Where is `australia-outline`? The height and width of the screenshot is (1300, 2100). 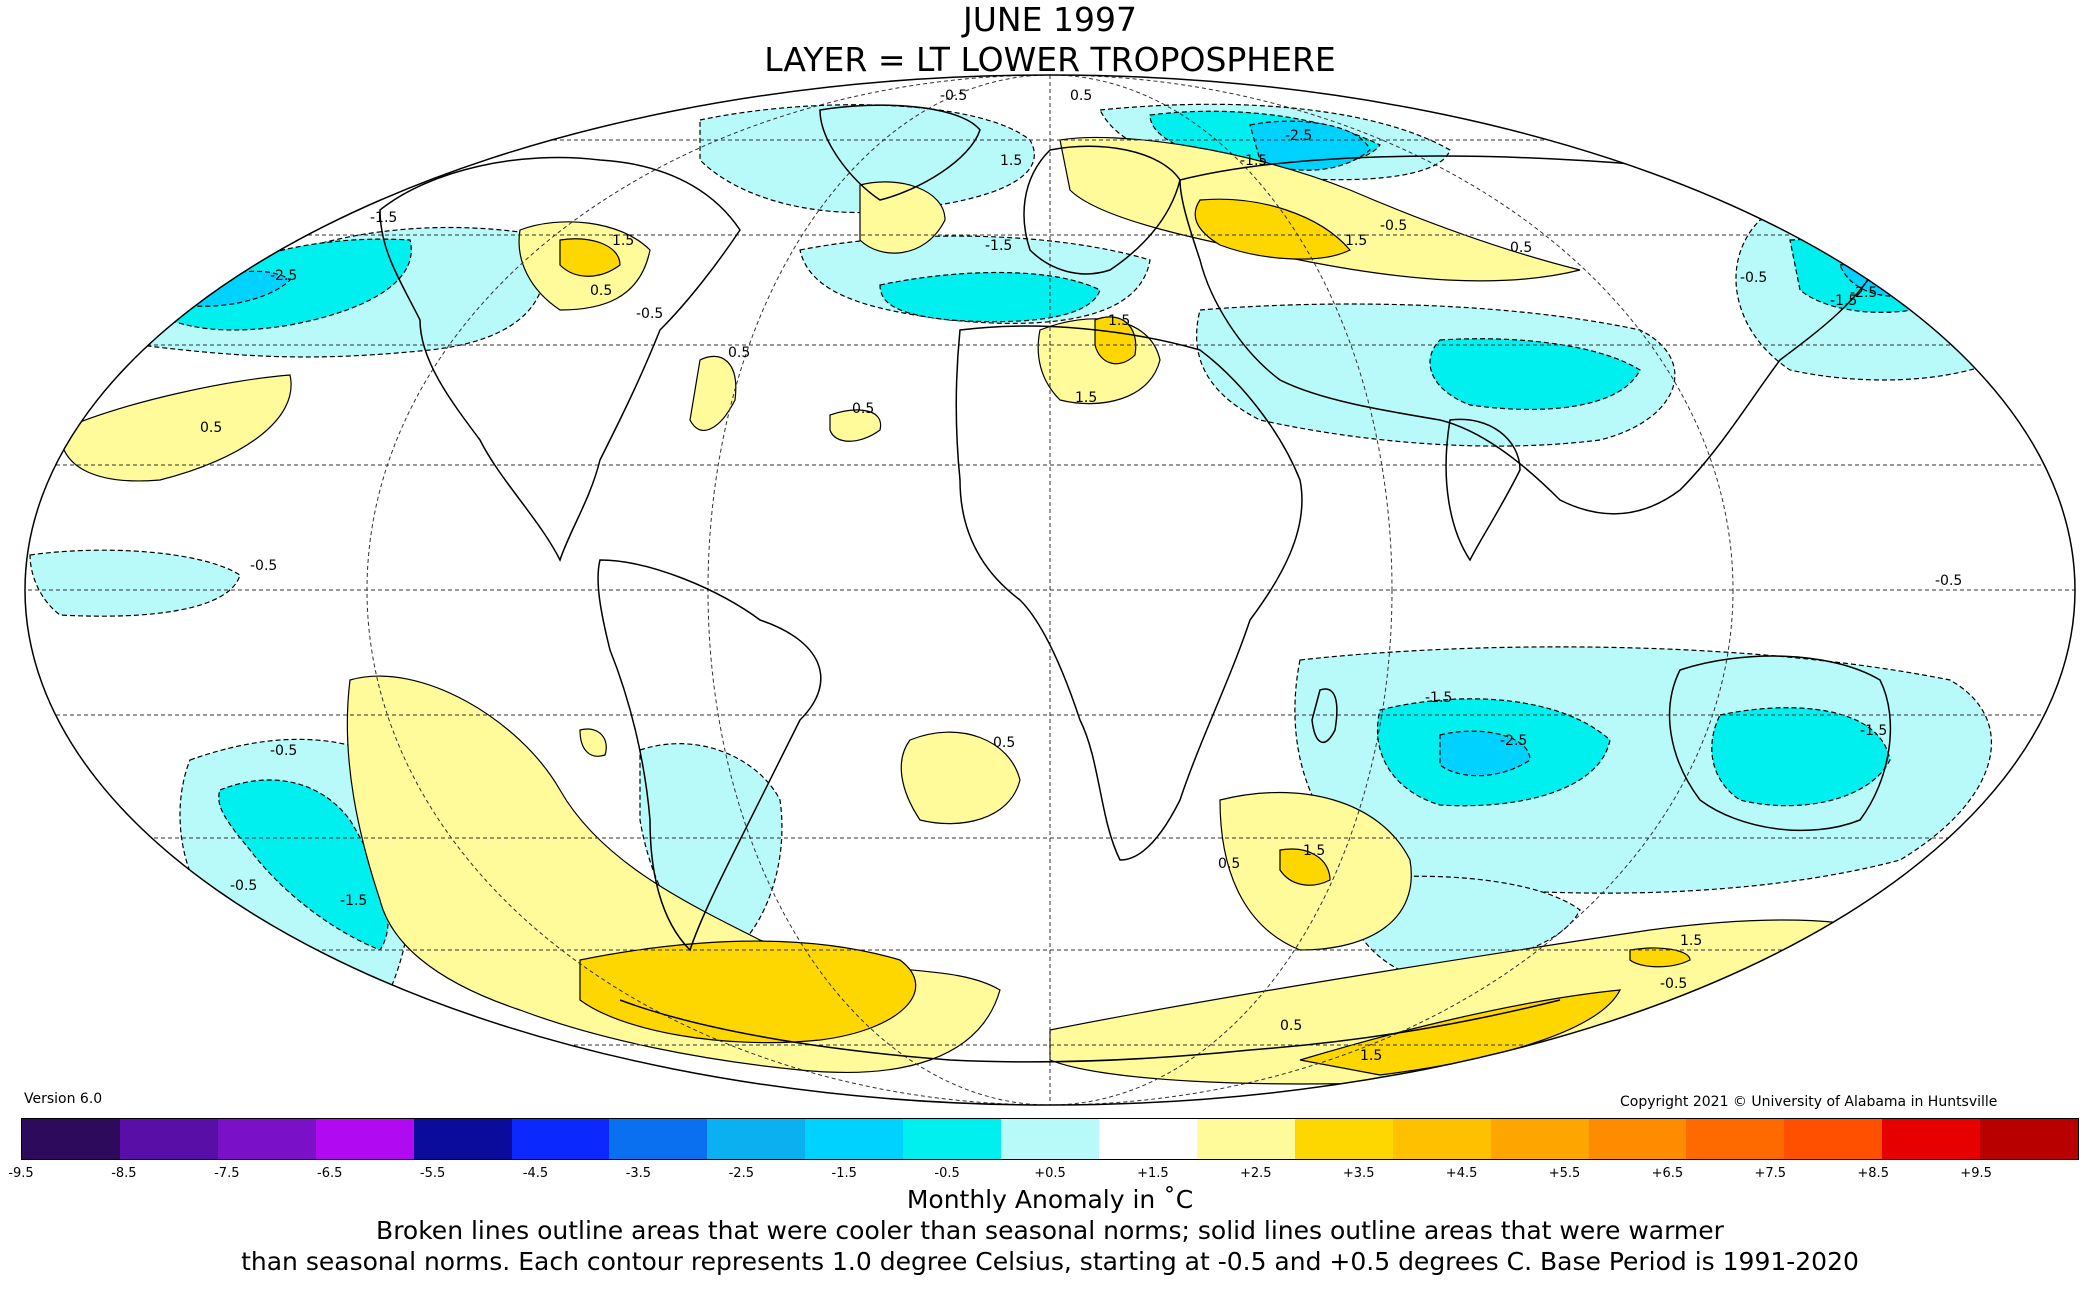 australia-outline is located at coordinates (1780, 743).